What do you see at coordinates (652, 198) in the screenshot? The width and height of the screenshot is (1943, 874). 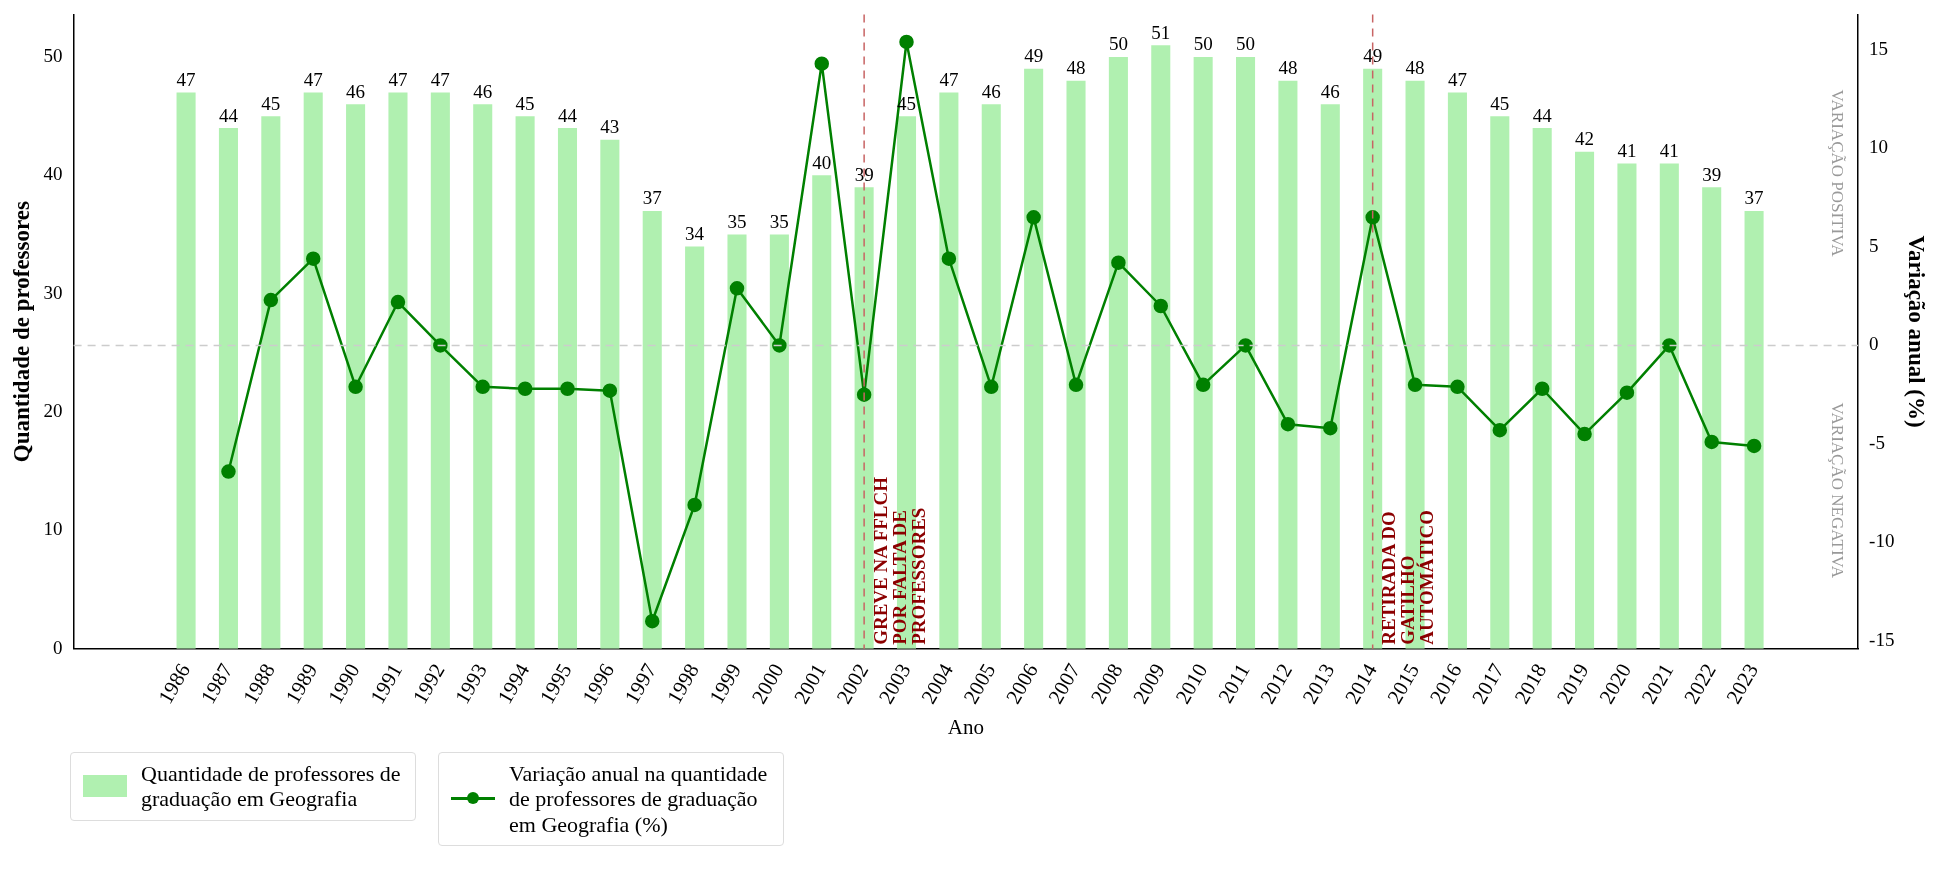 I see `data-label: 37` at bounding box center [652, 198].